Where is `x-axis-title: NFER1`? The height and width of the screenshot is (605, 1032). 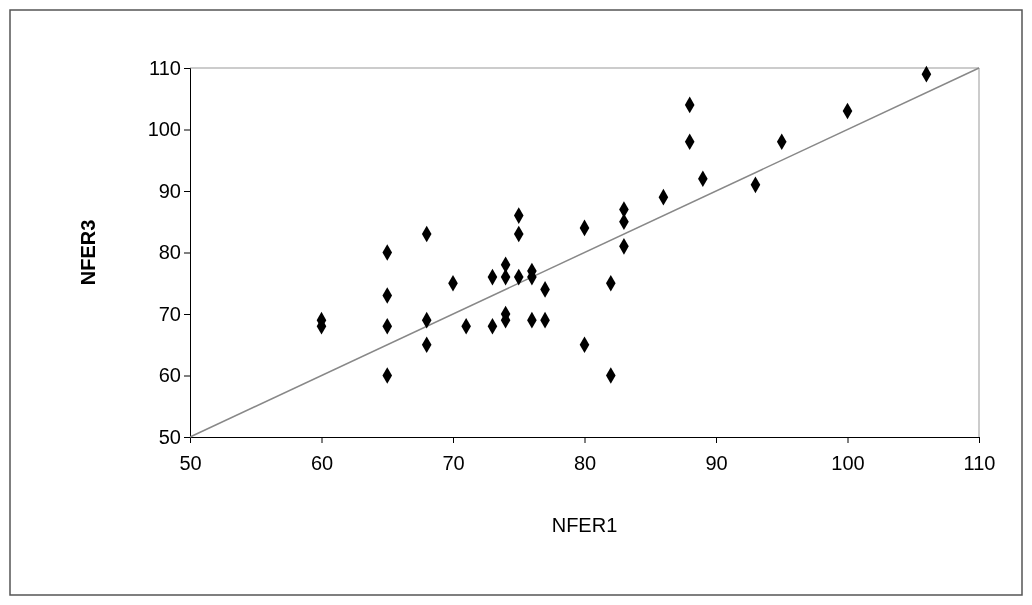 x-axis-title: NFER1 is located at coordinates (584, 525).